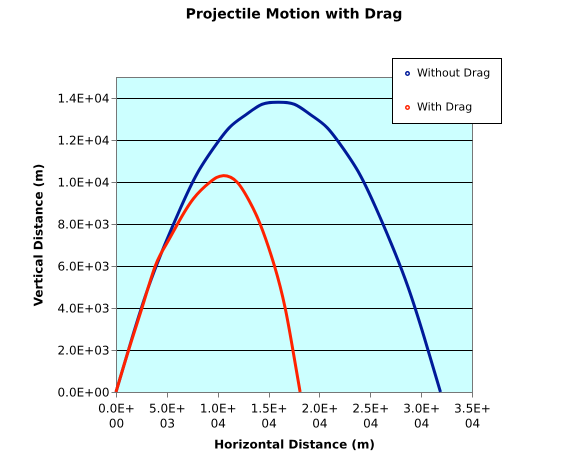 Image resolution: width=562 pixels, height=468 pixels. Describe the element at coordinates (453, 73) in the screenshot. I see `legend-label: Without Drag` at that location.